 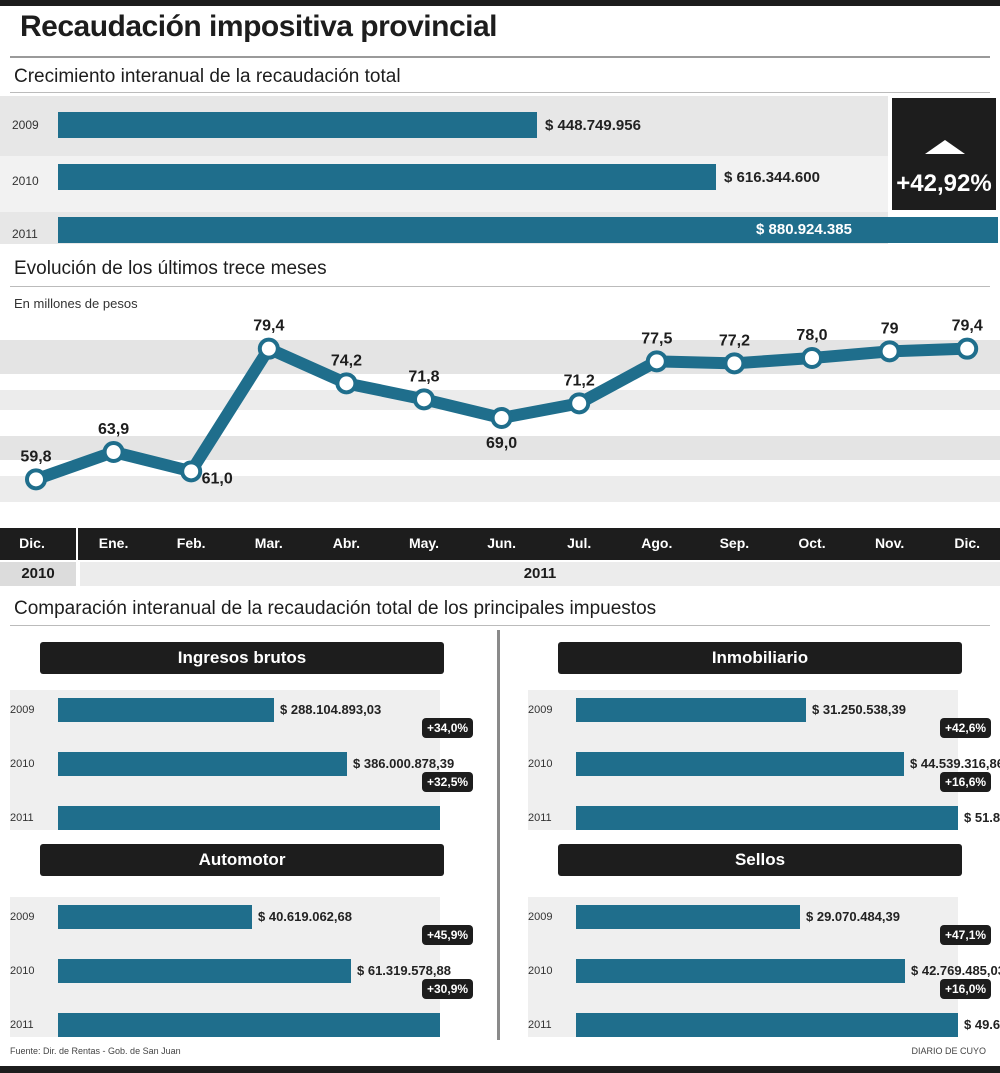 I want to click on growth-badge: +42,6%, so click(x=966, y=728).